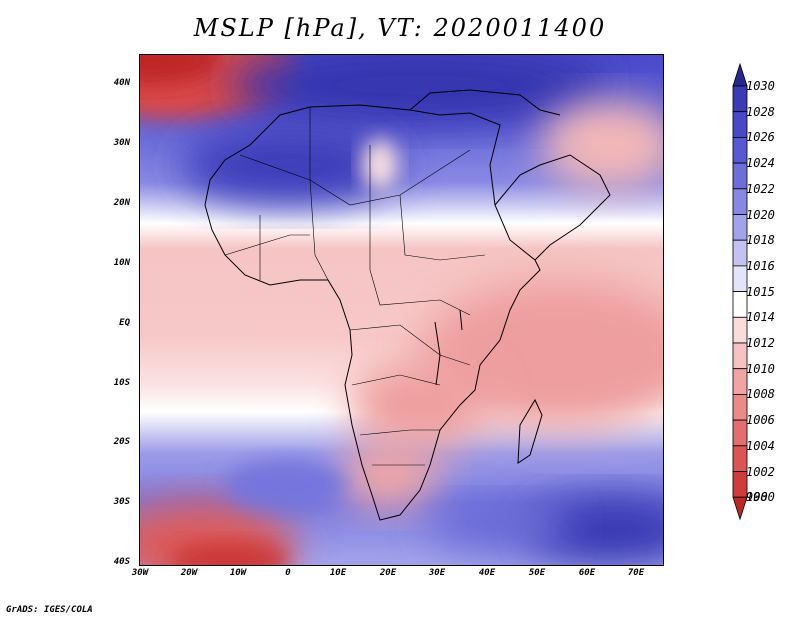 Image resolution: width=800 pixels, height=618 pixels. I want to click on y-tick-label: 30N, so click(121, 143).